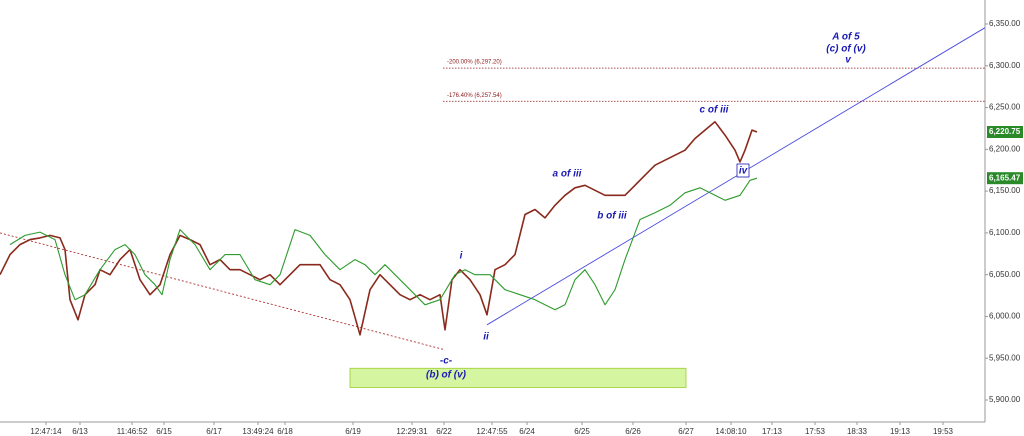 Image resolution: width=1024 pixels, height=436 pixels. I want to click on x-tick-label: 11:46:52, so click(132, 431).